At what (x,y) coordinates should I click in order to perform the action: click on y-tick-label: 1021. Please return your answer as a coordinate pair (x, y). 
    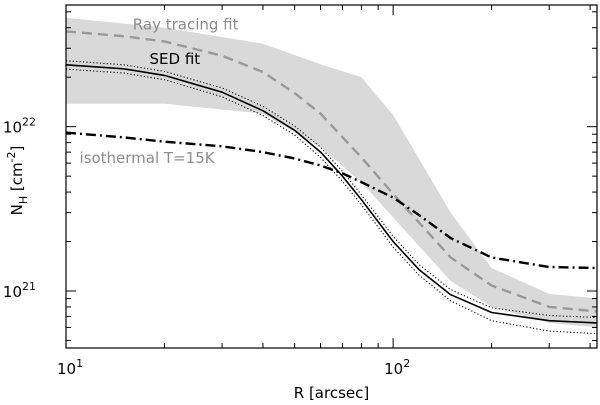
    Looking at the image, I should click on (19, 290).